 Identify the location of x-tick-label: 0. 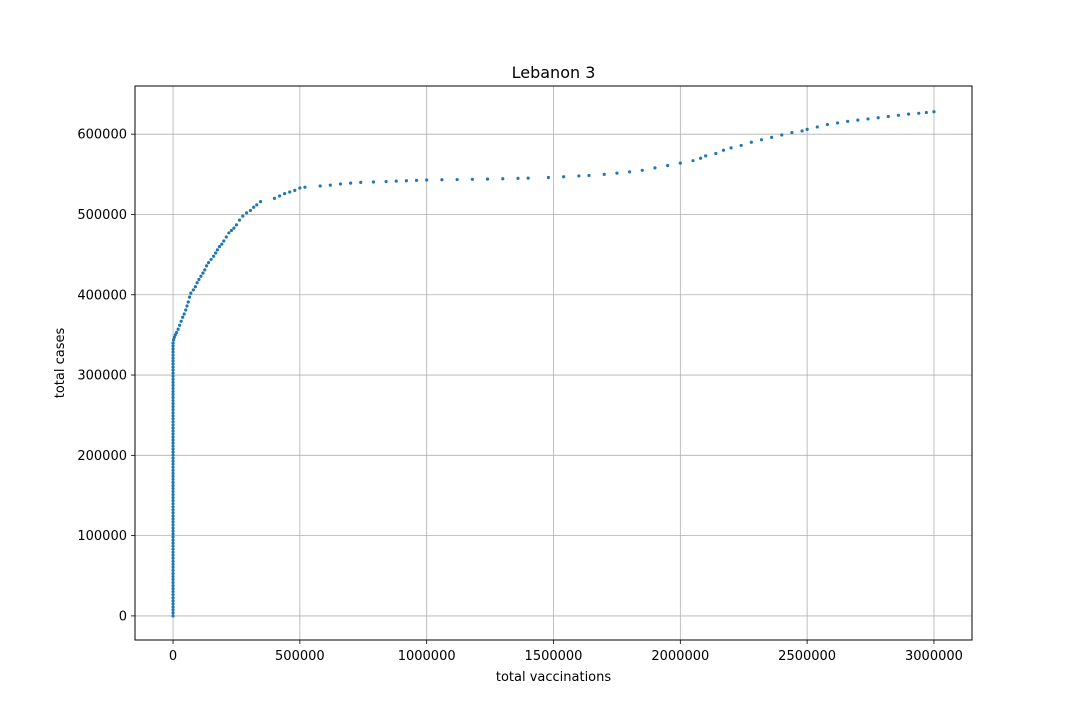
(173, 656).